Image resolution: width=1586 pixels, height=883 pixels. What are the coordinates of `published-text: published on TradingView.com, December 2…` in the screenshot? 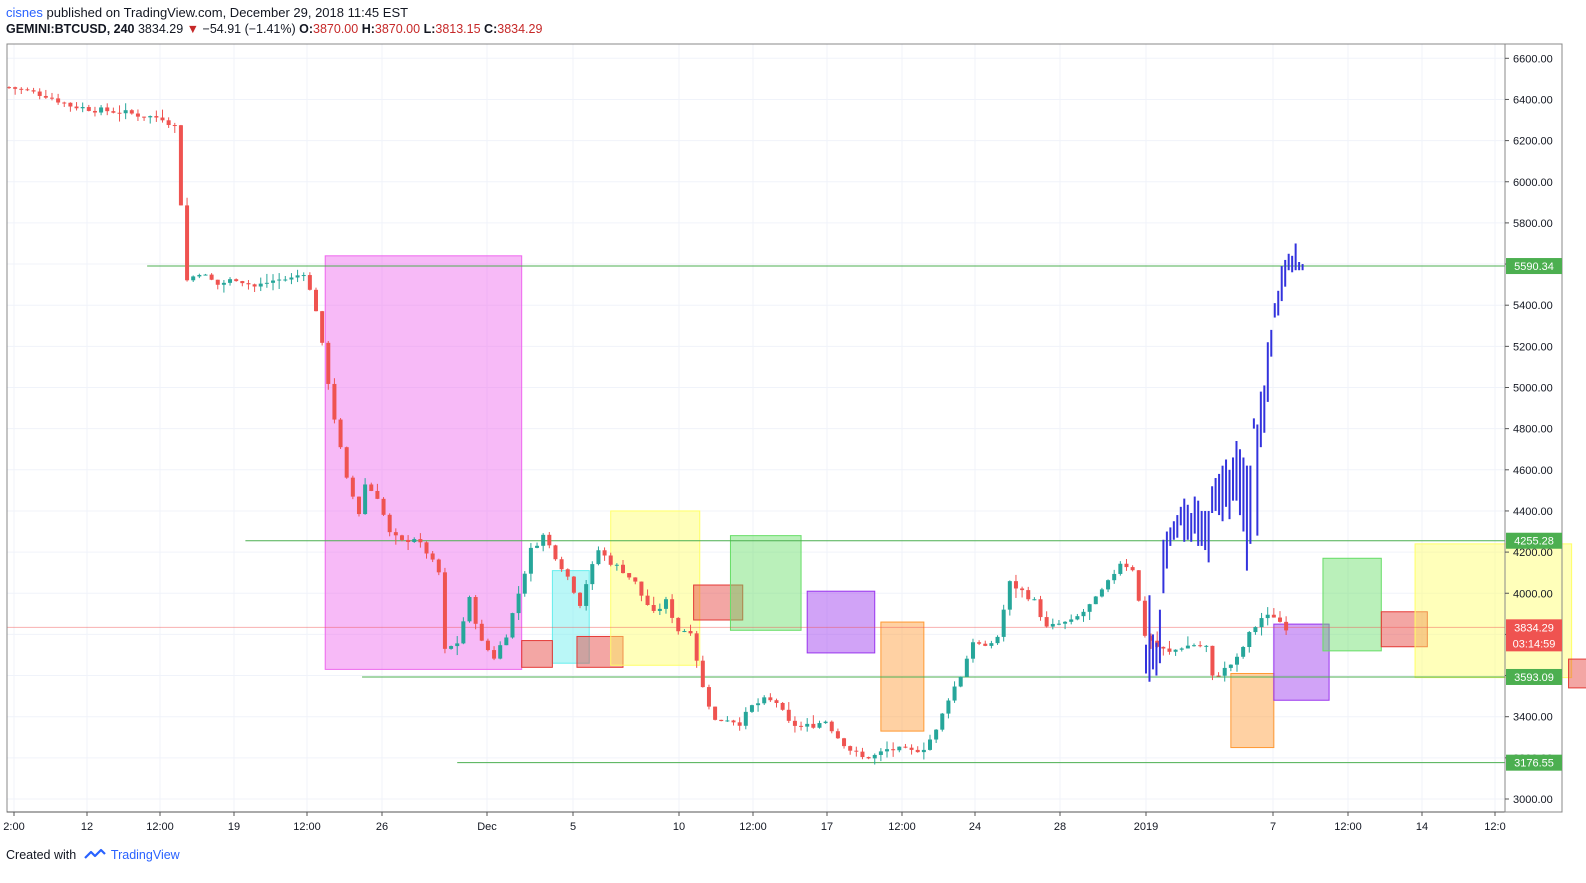 It's located at (227, 12).